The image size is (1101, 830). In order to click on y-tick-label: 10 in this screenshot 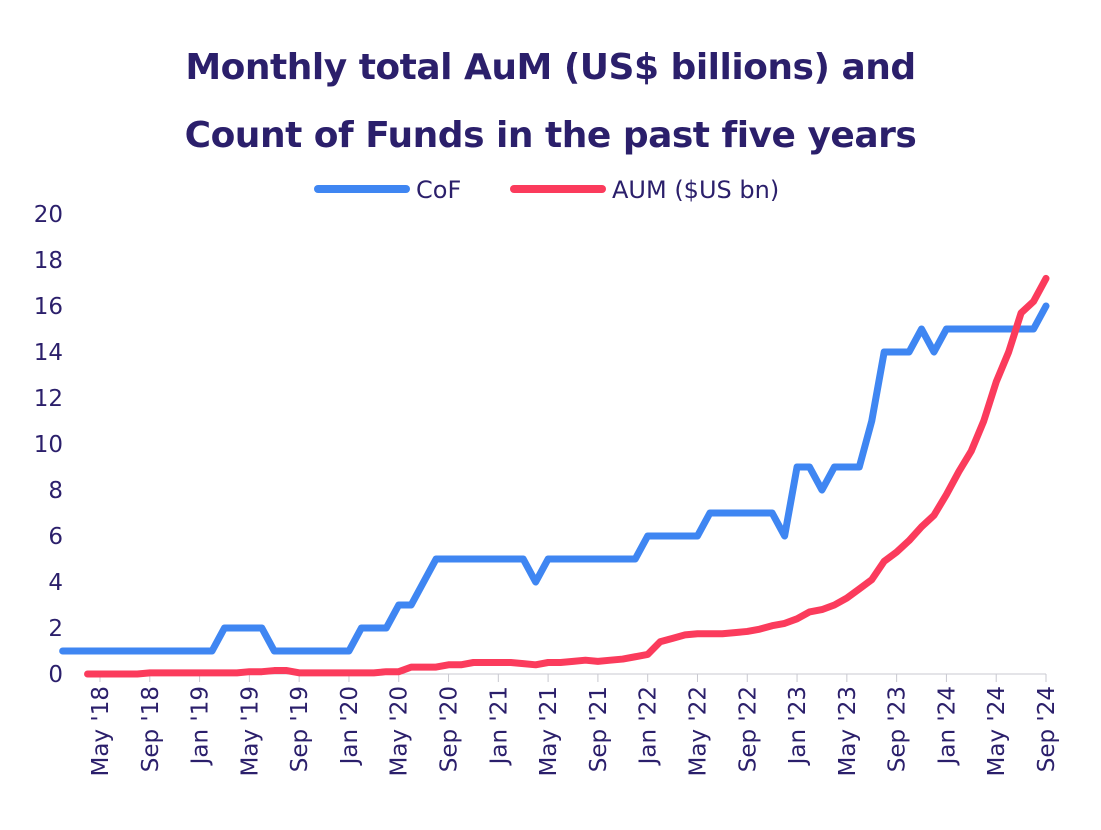, I will do `click(48, 445)`.